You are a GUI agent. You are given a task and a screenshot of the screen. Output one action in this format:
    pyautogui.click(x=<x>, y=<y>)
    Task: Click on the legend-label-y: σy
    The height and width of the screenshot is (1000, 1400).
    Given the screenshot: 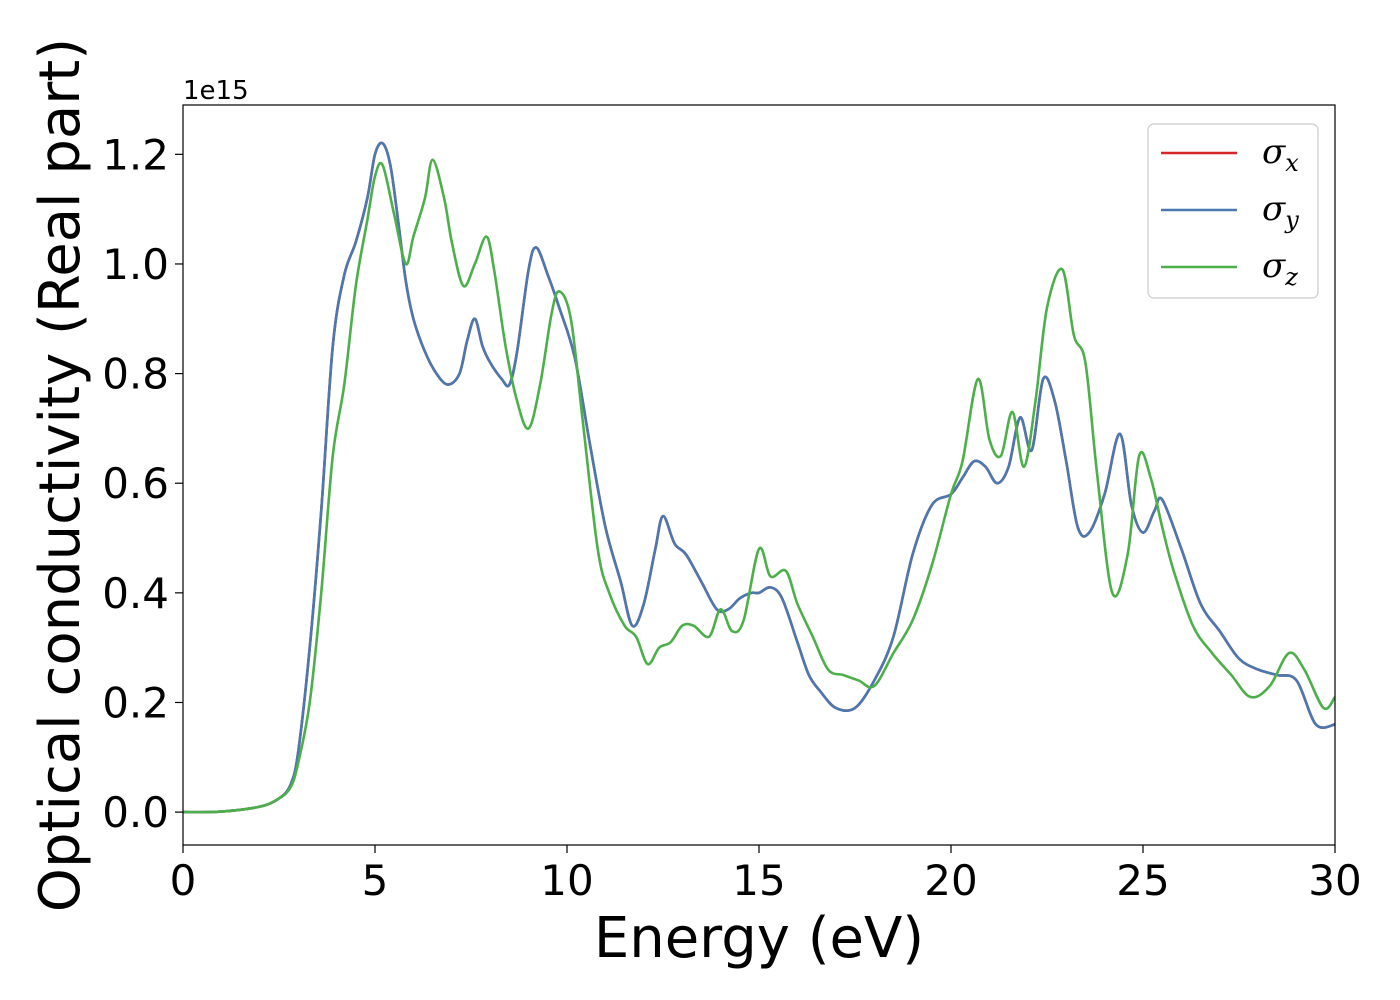 What is the action you would take?
    pyautogui.click(x=1280, y=211)
    